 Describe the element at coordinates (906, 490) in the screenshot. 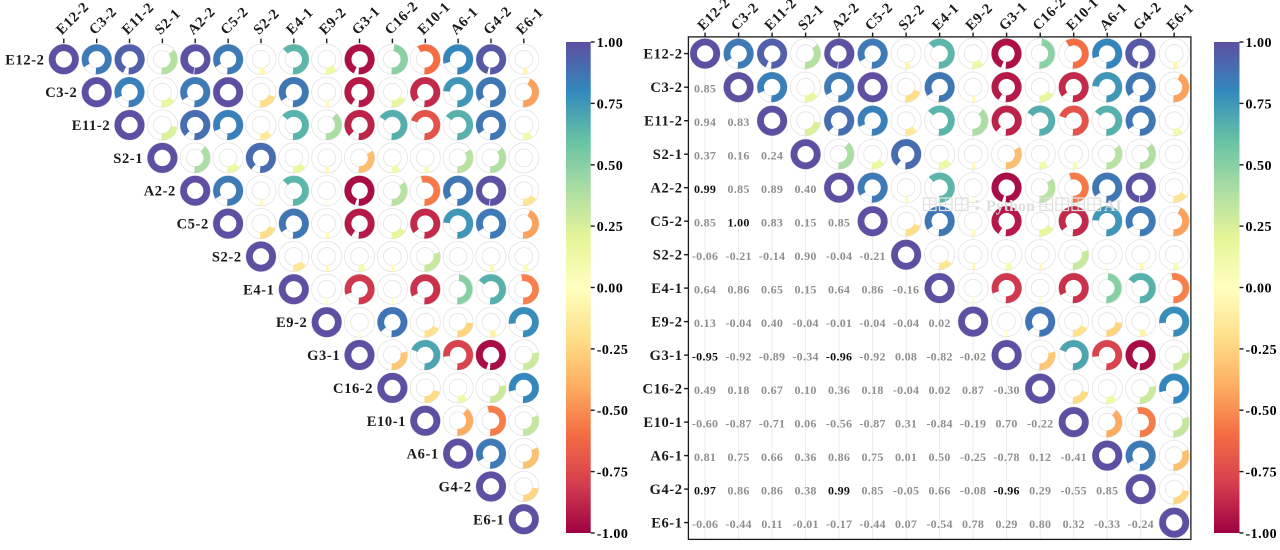

I see `svg-text: -0.05` at that location.